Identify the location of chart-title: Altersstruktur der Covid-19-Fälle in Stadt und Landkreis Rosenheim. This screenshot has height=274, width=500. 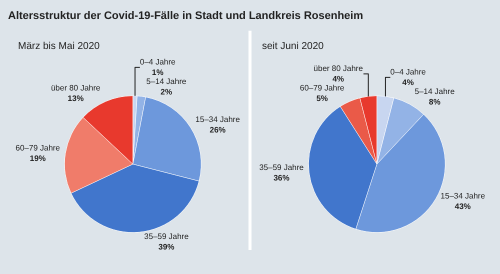
(186, 16).